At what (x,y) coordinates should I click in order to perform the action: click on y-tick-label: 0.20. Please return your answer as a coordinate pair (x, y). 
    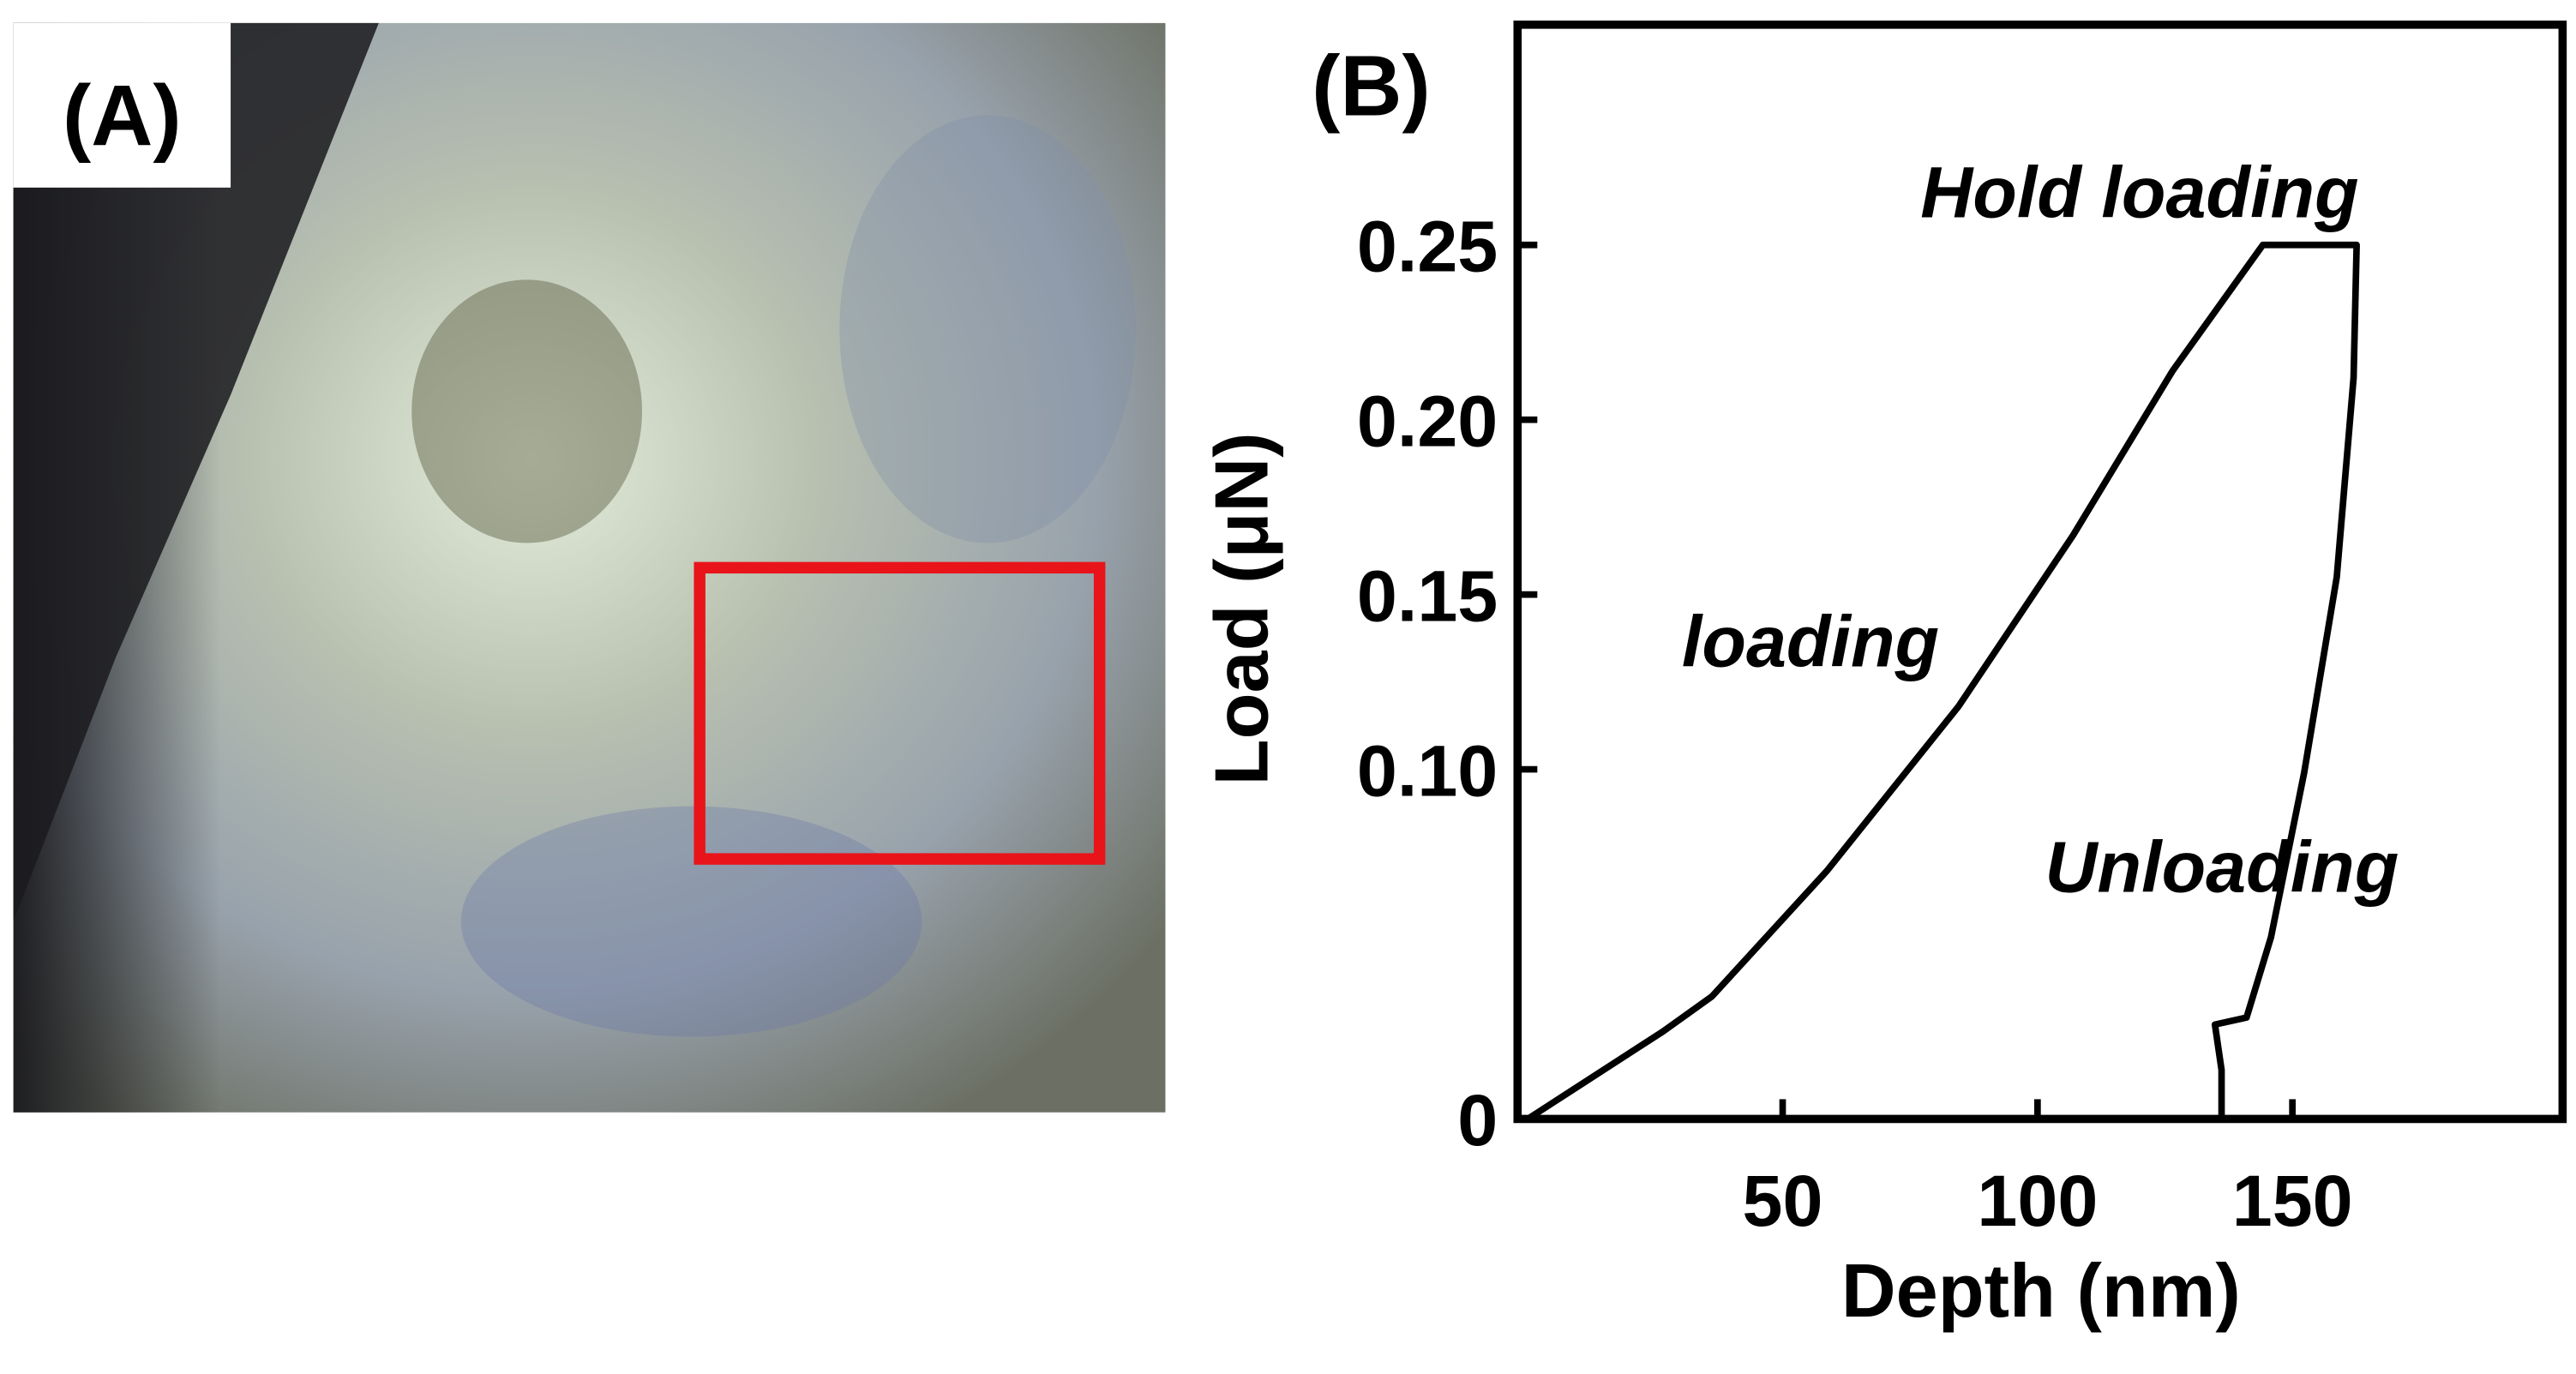
    Looking at the image, I should click on (1427, 421).